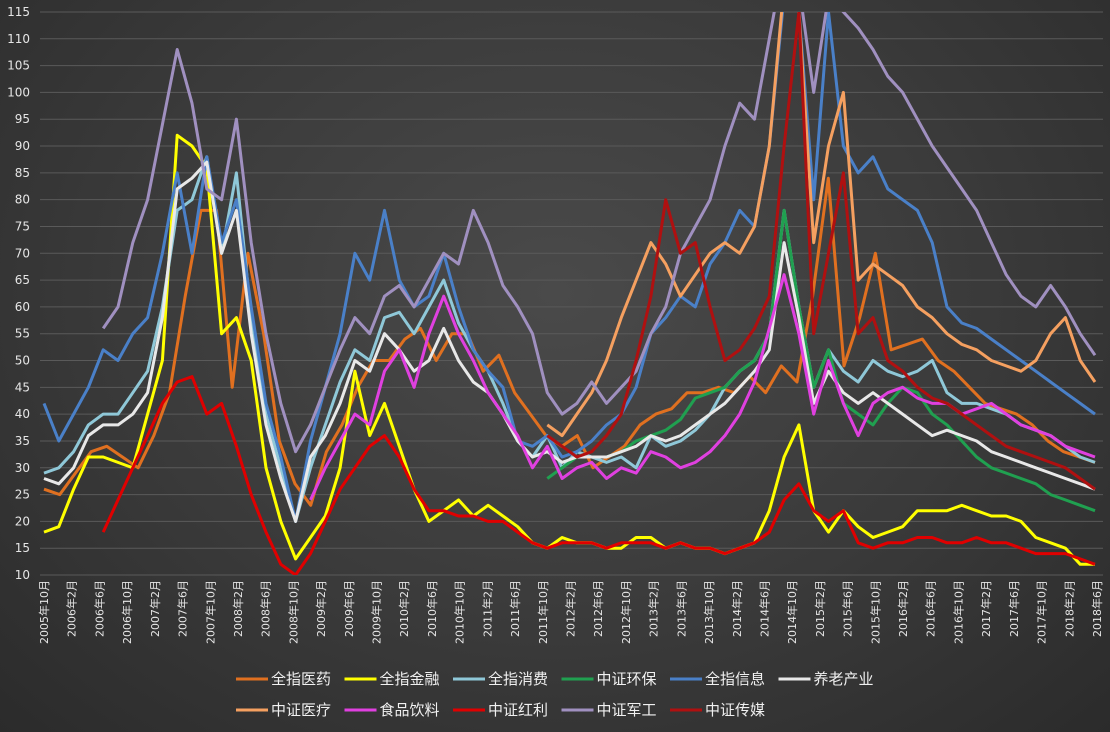 This screenshot has width=1110, height=732. What do you see at coordinates (377, 612) in the screenshot?
I see `x-tick-label: 2009年10月` at bounding box center [377, 612].